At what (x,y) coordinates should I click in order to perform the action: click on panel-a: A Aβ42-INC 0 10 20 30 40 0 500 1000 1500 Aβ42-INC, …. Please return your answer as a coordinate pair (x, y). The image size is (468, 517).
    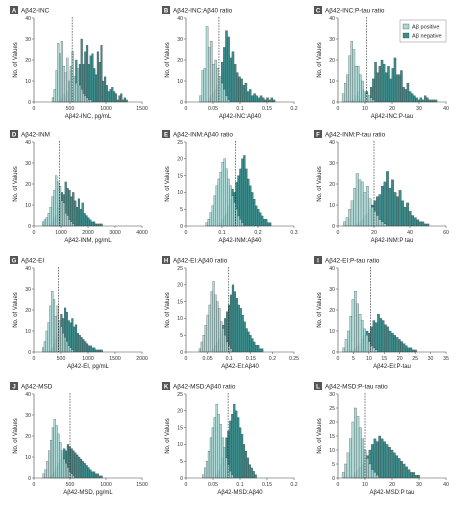
    Looking at the image, I should click on (79, 63).